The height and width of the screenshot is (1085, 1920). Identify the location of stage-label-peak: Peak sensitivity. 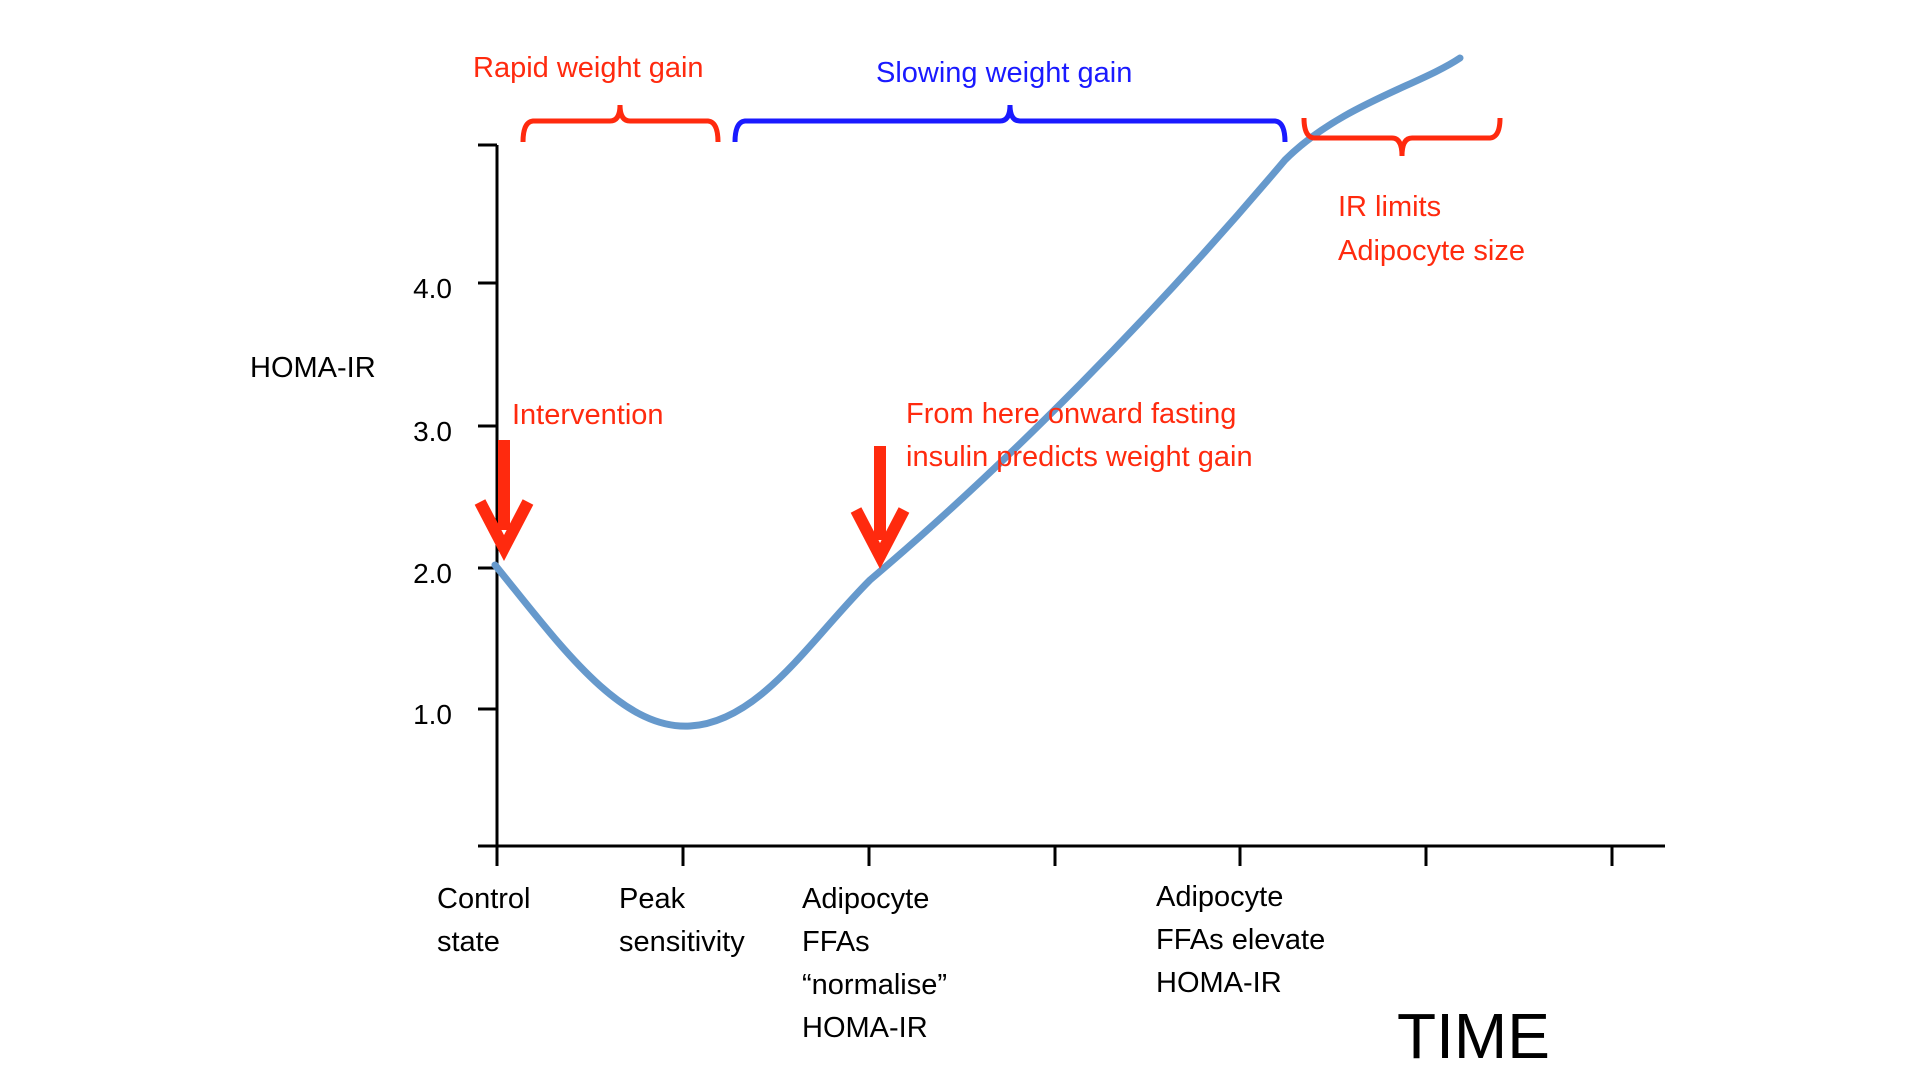
(682, 920).